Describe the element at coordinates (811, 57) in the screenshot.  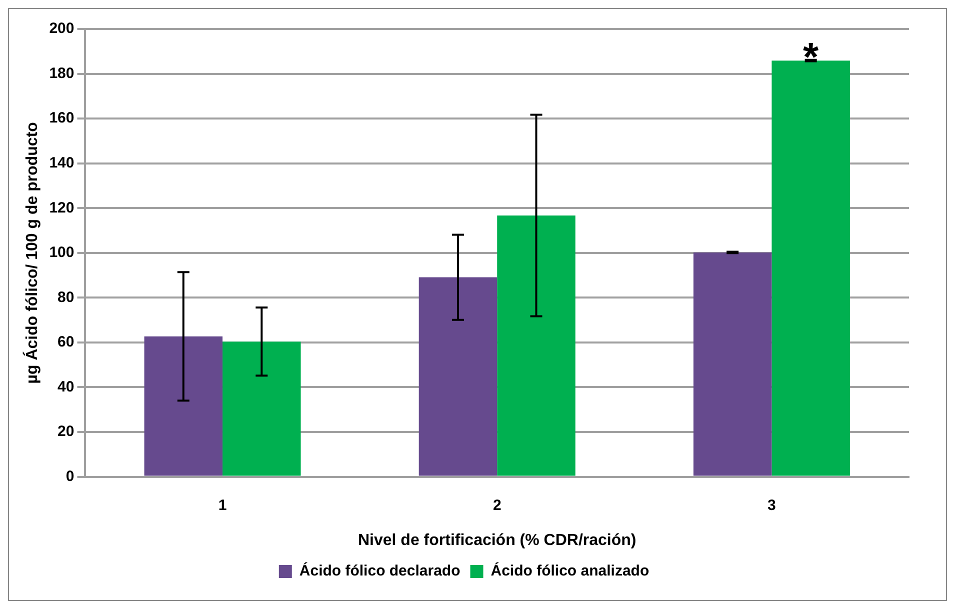
I see `annotation: *` at that location.